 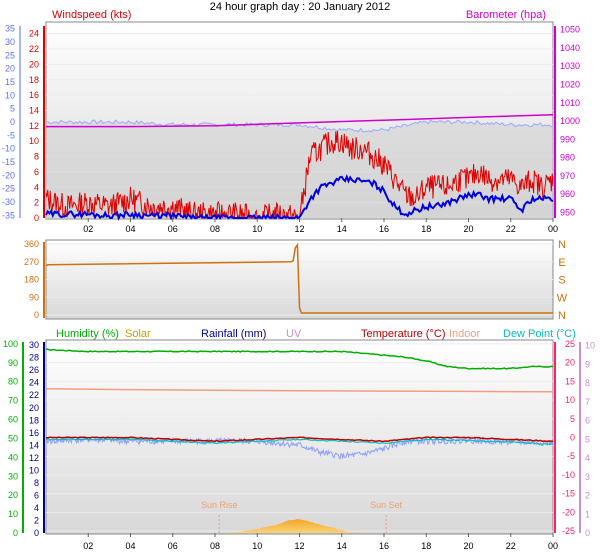 I want to click on windspeed-tick-label: 16, so click(x=34, y=95).